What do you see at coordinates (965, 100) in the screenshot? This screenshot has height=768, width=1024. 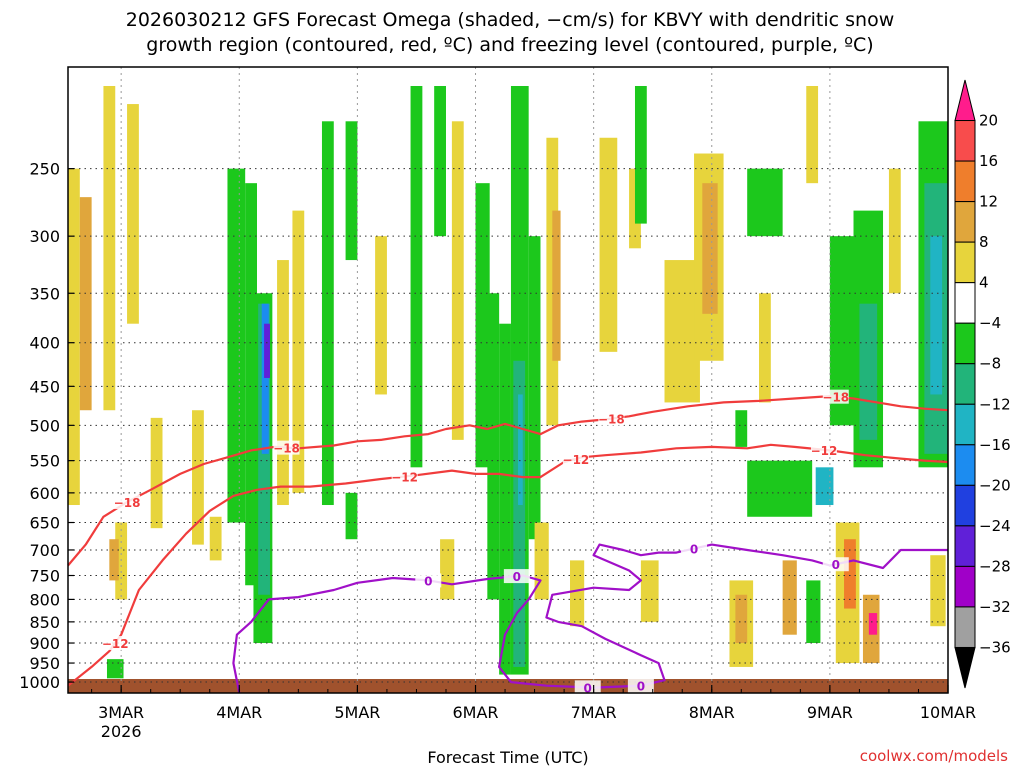 I see `colorbar-cap-top` at bounding box center [965, 100].